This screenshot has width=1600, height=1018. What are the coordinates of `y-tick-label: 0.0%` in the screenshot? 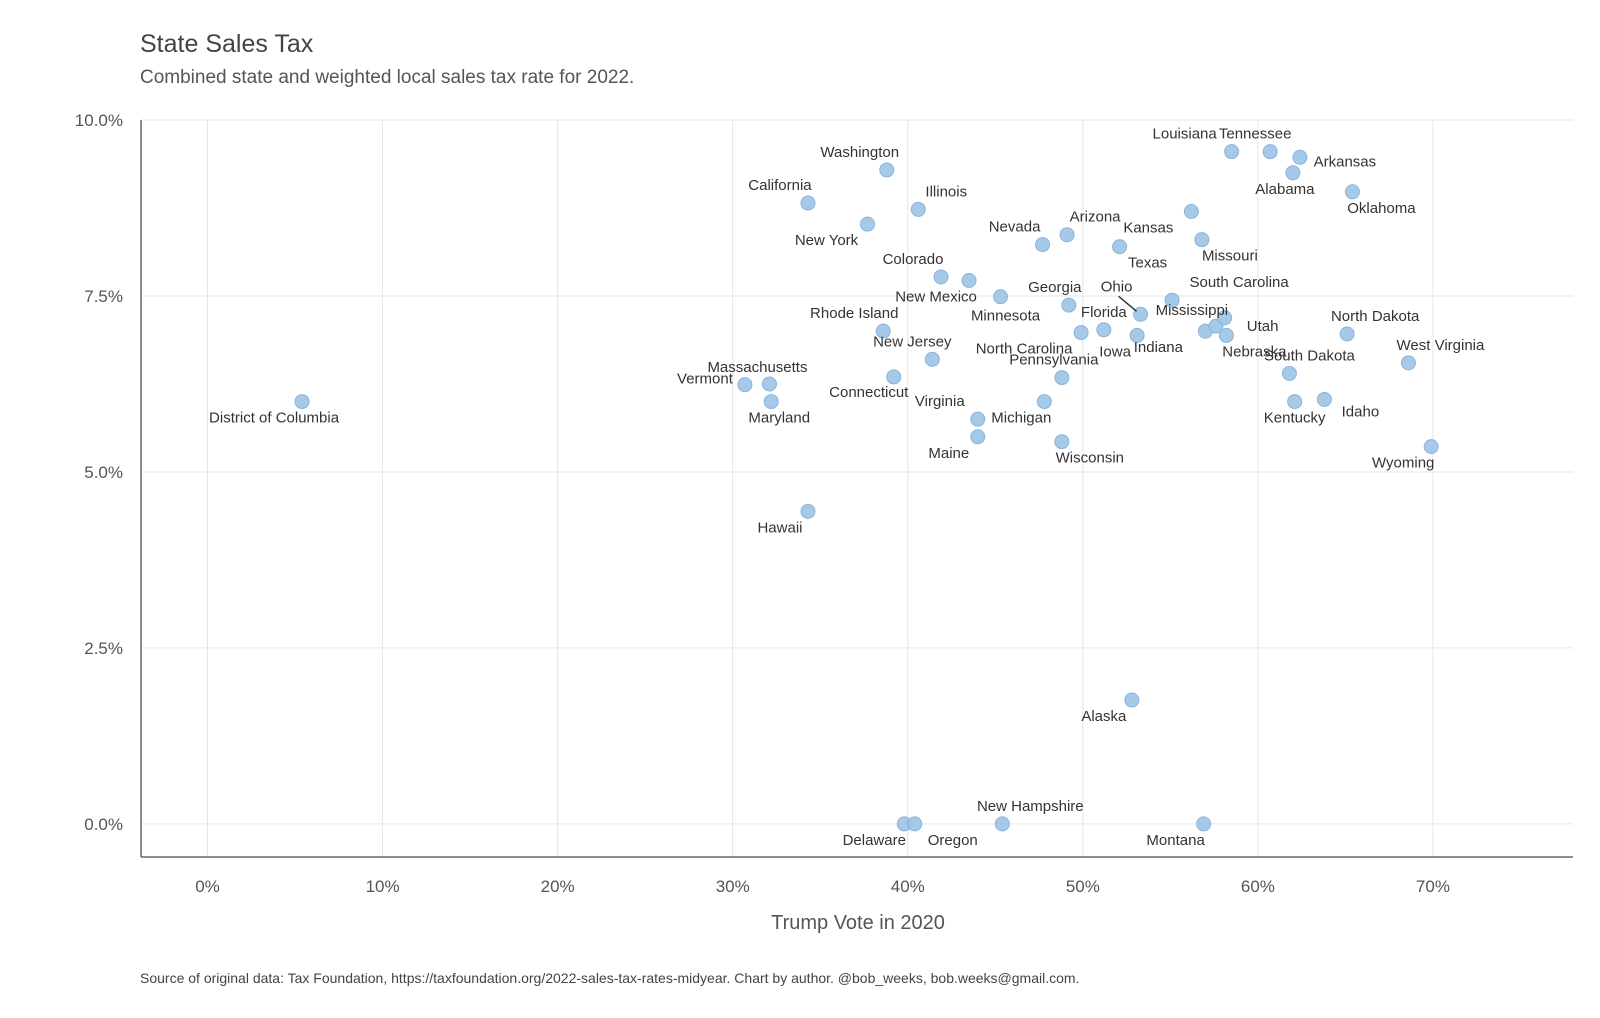 It's located at (103, 824).